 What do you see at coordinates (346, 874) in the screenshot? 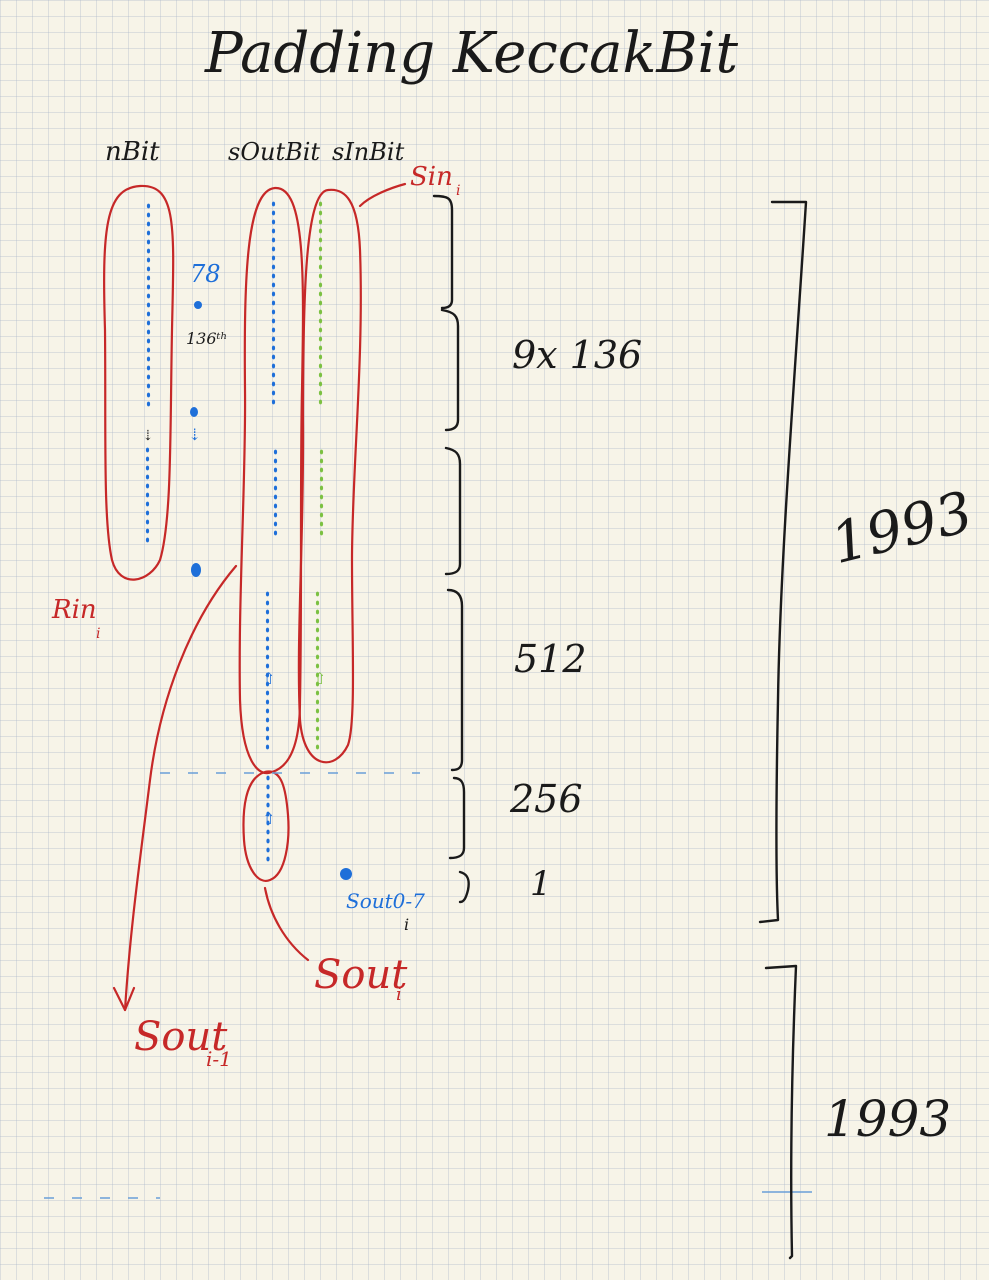
I see `sout07-dot` at bounding box center [346, 874].